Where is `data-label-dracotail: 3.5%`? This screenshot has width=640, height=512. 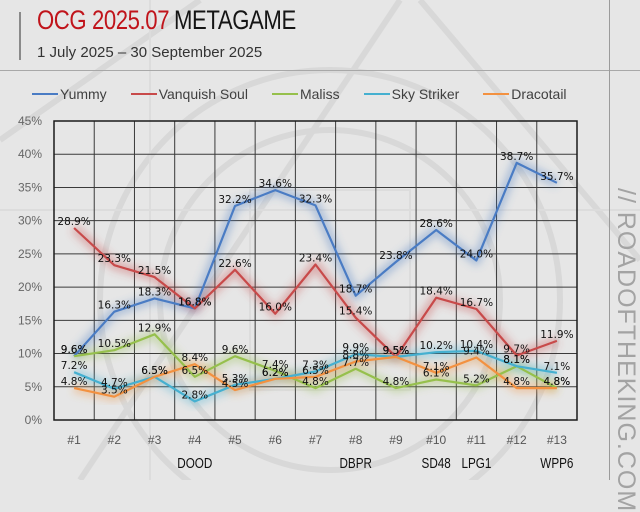
data-label-dracotail: 3.5% is located at coordinates (114, 391).